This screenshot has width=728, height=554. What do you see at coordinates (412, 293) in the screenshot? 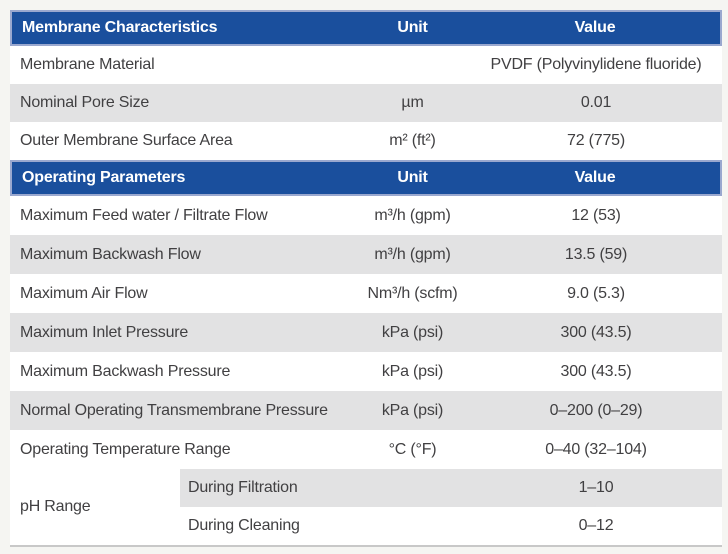
I see `unit-cell: Nm³/h (scfm)` at bounding box center [412, 293].